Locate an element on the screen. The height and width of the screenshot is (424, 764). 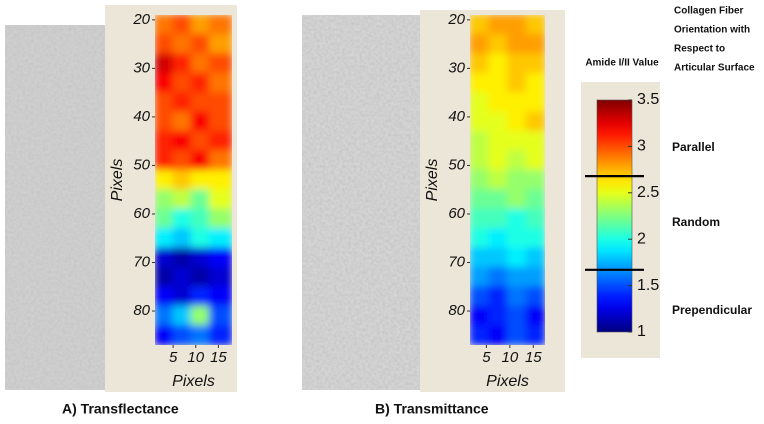
y-tick-label: 40 is located at coordinates (456, 116).